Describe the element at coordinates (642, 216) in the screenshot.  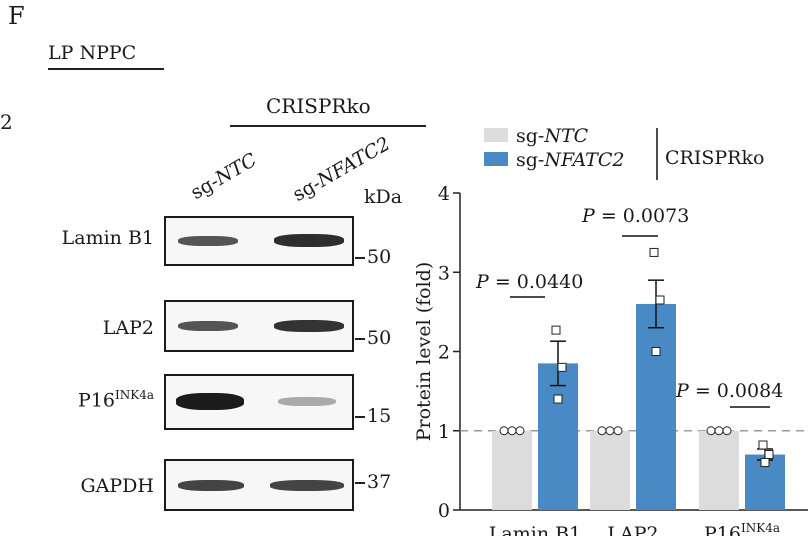
I see `p-value: = 0.0073` at that location.